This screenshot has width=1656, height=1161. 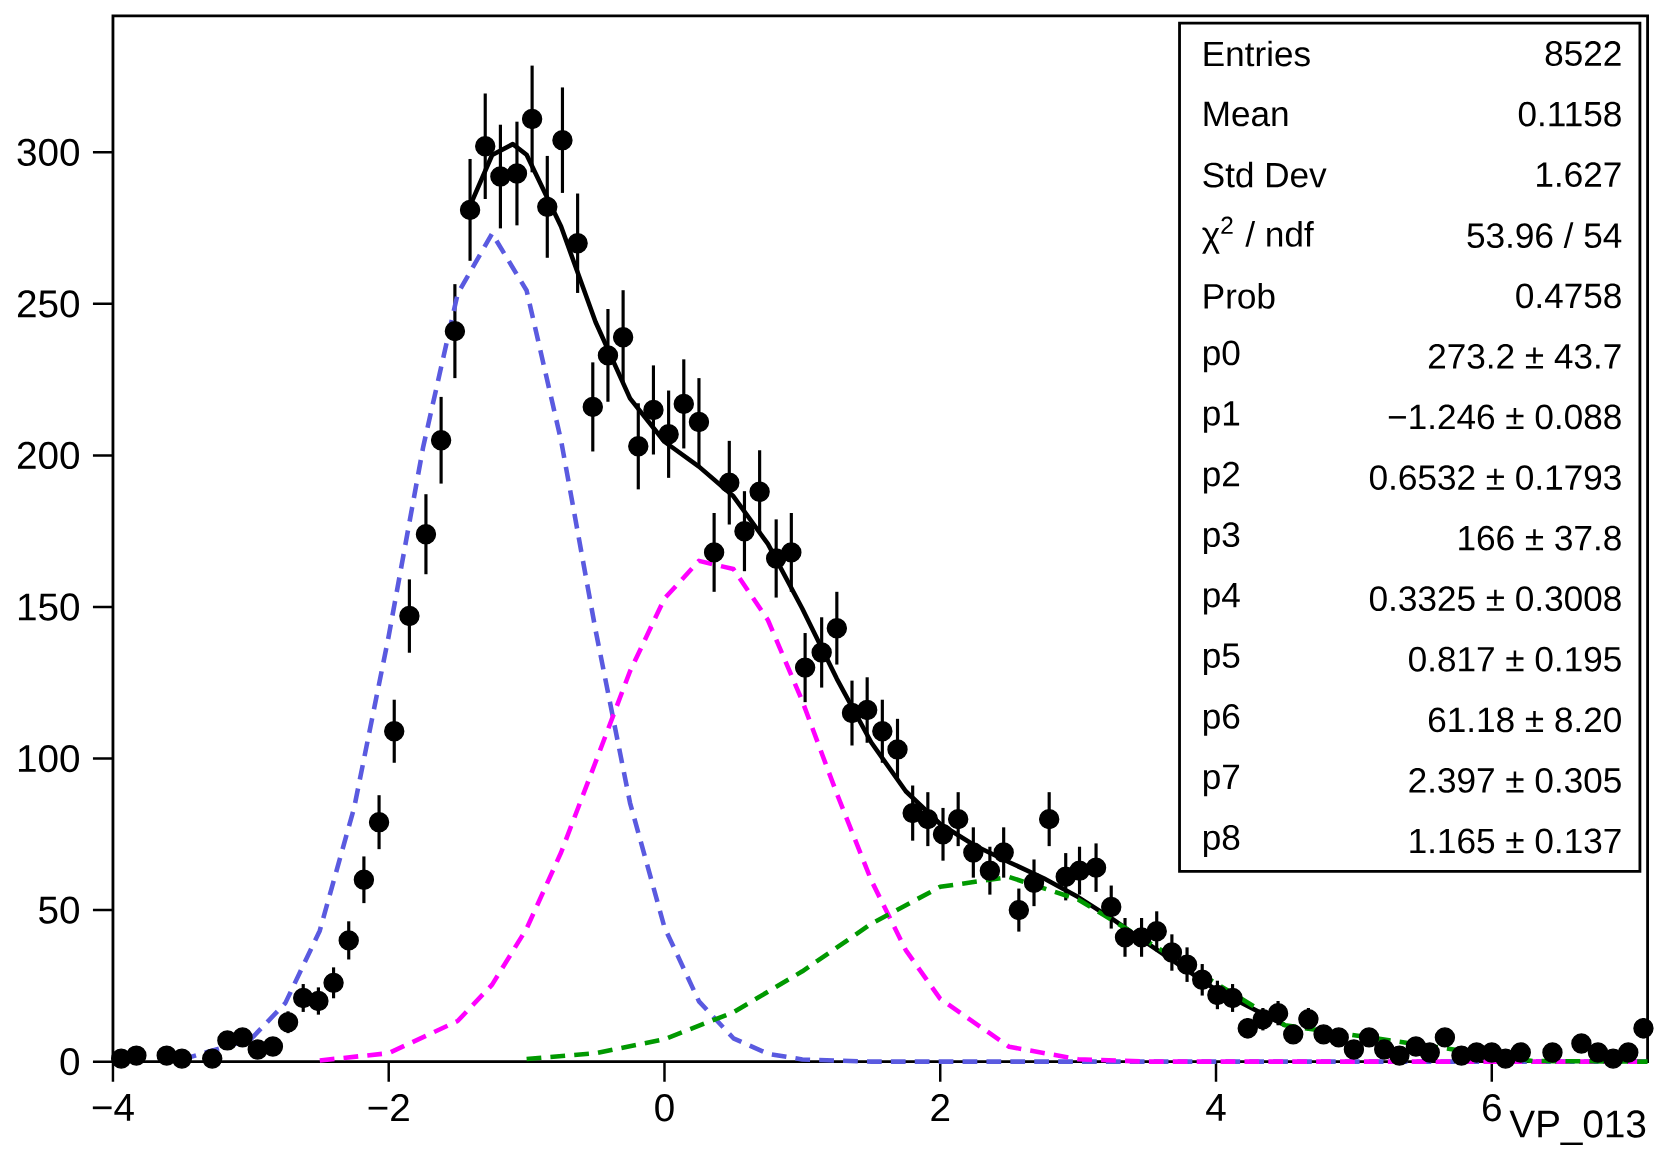 I want to click on x-axis-title: VP_013, so click(x=1577, y=1128).